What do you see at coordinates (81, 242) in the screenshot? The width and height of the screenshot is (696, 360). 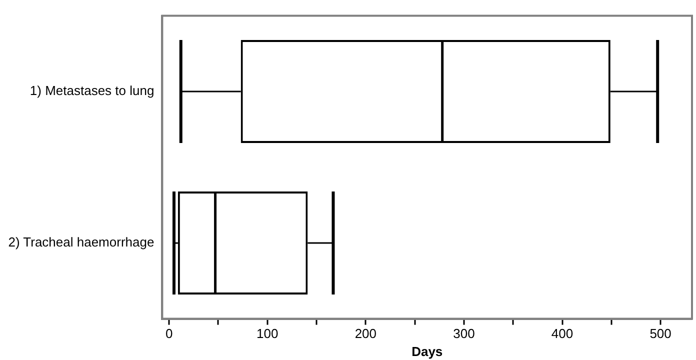 I see `y-tick-label: 2) Tracheal haemorrhage` at bounding box center [81, 242].